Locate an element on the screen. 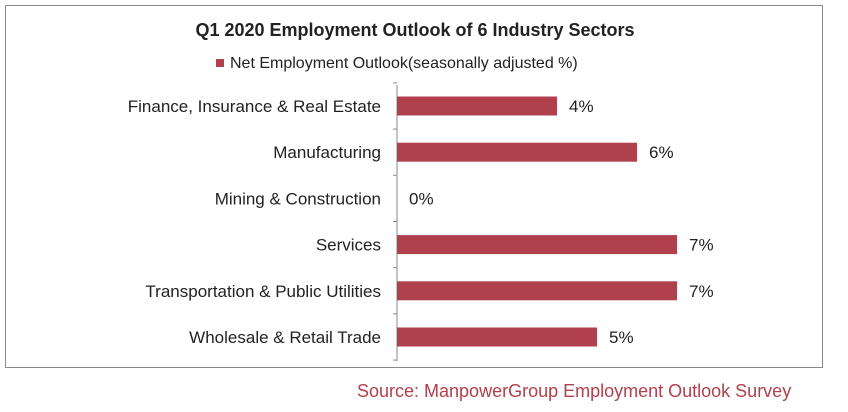  category-label: Transportation & Public Utilities is located at coordinates (263, 291).